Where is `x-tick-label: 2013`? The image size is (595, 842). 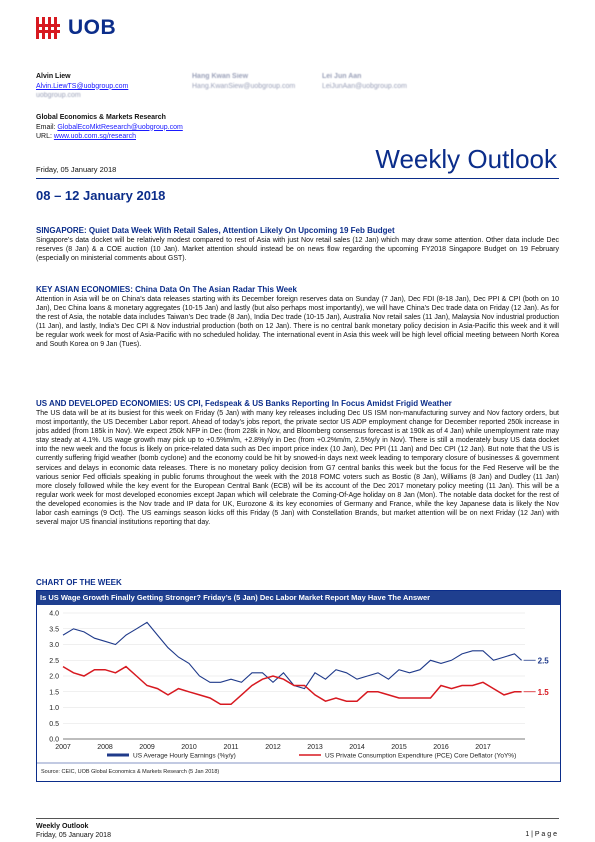 x-tick-label: 2013 is located at coordinates (315, 747).